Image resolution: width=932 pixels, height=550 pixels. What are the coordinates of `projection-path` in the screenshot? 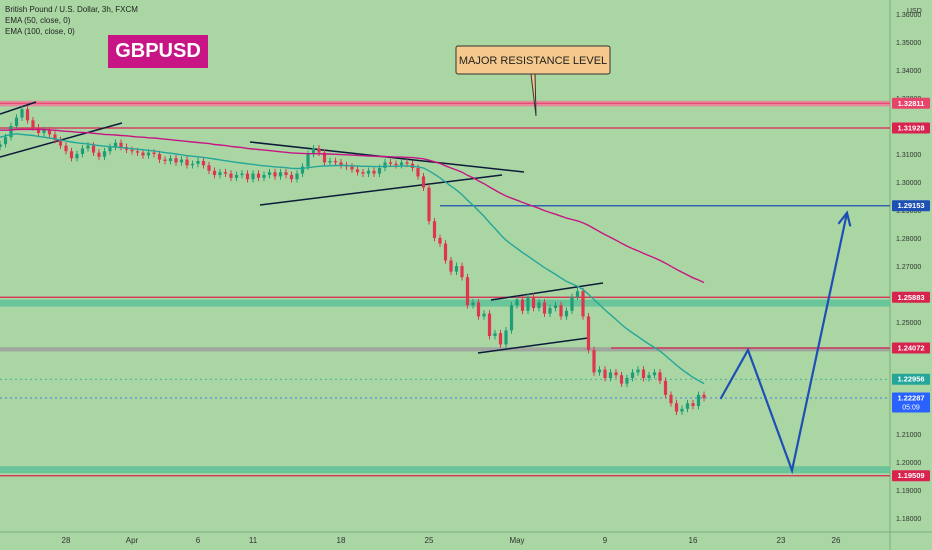 It's located at (785, 342).